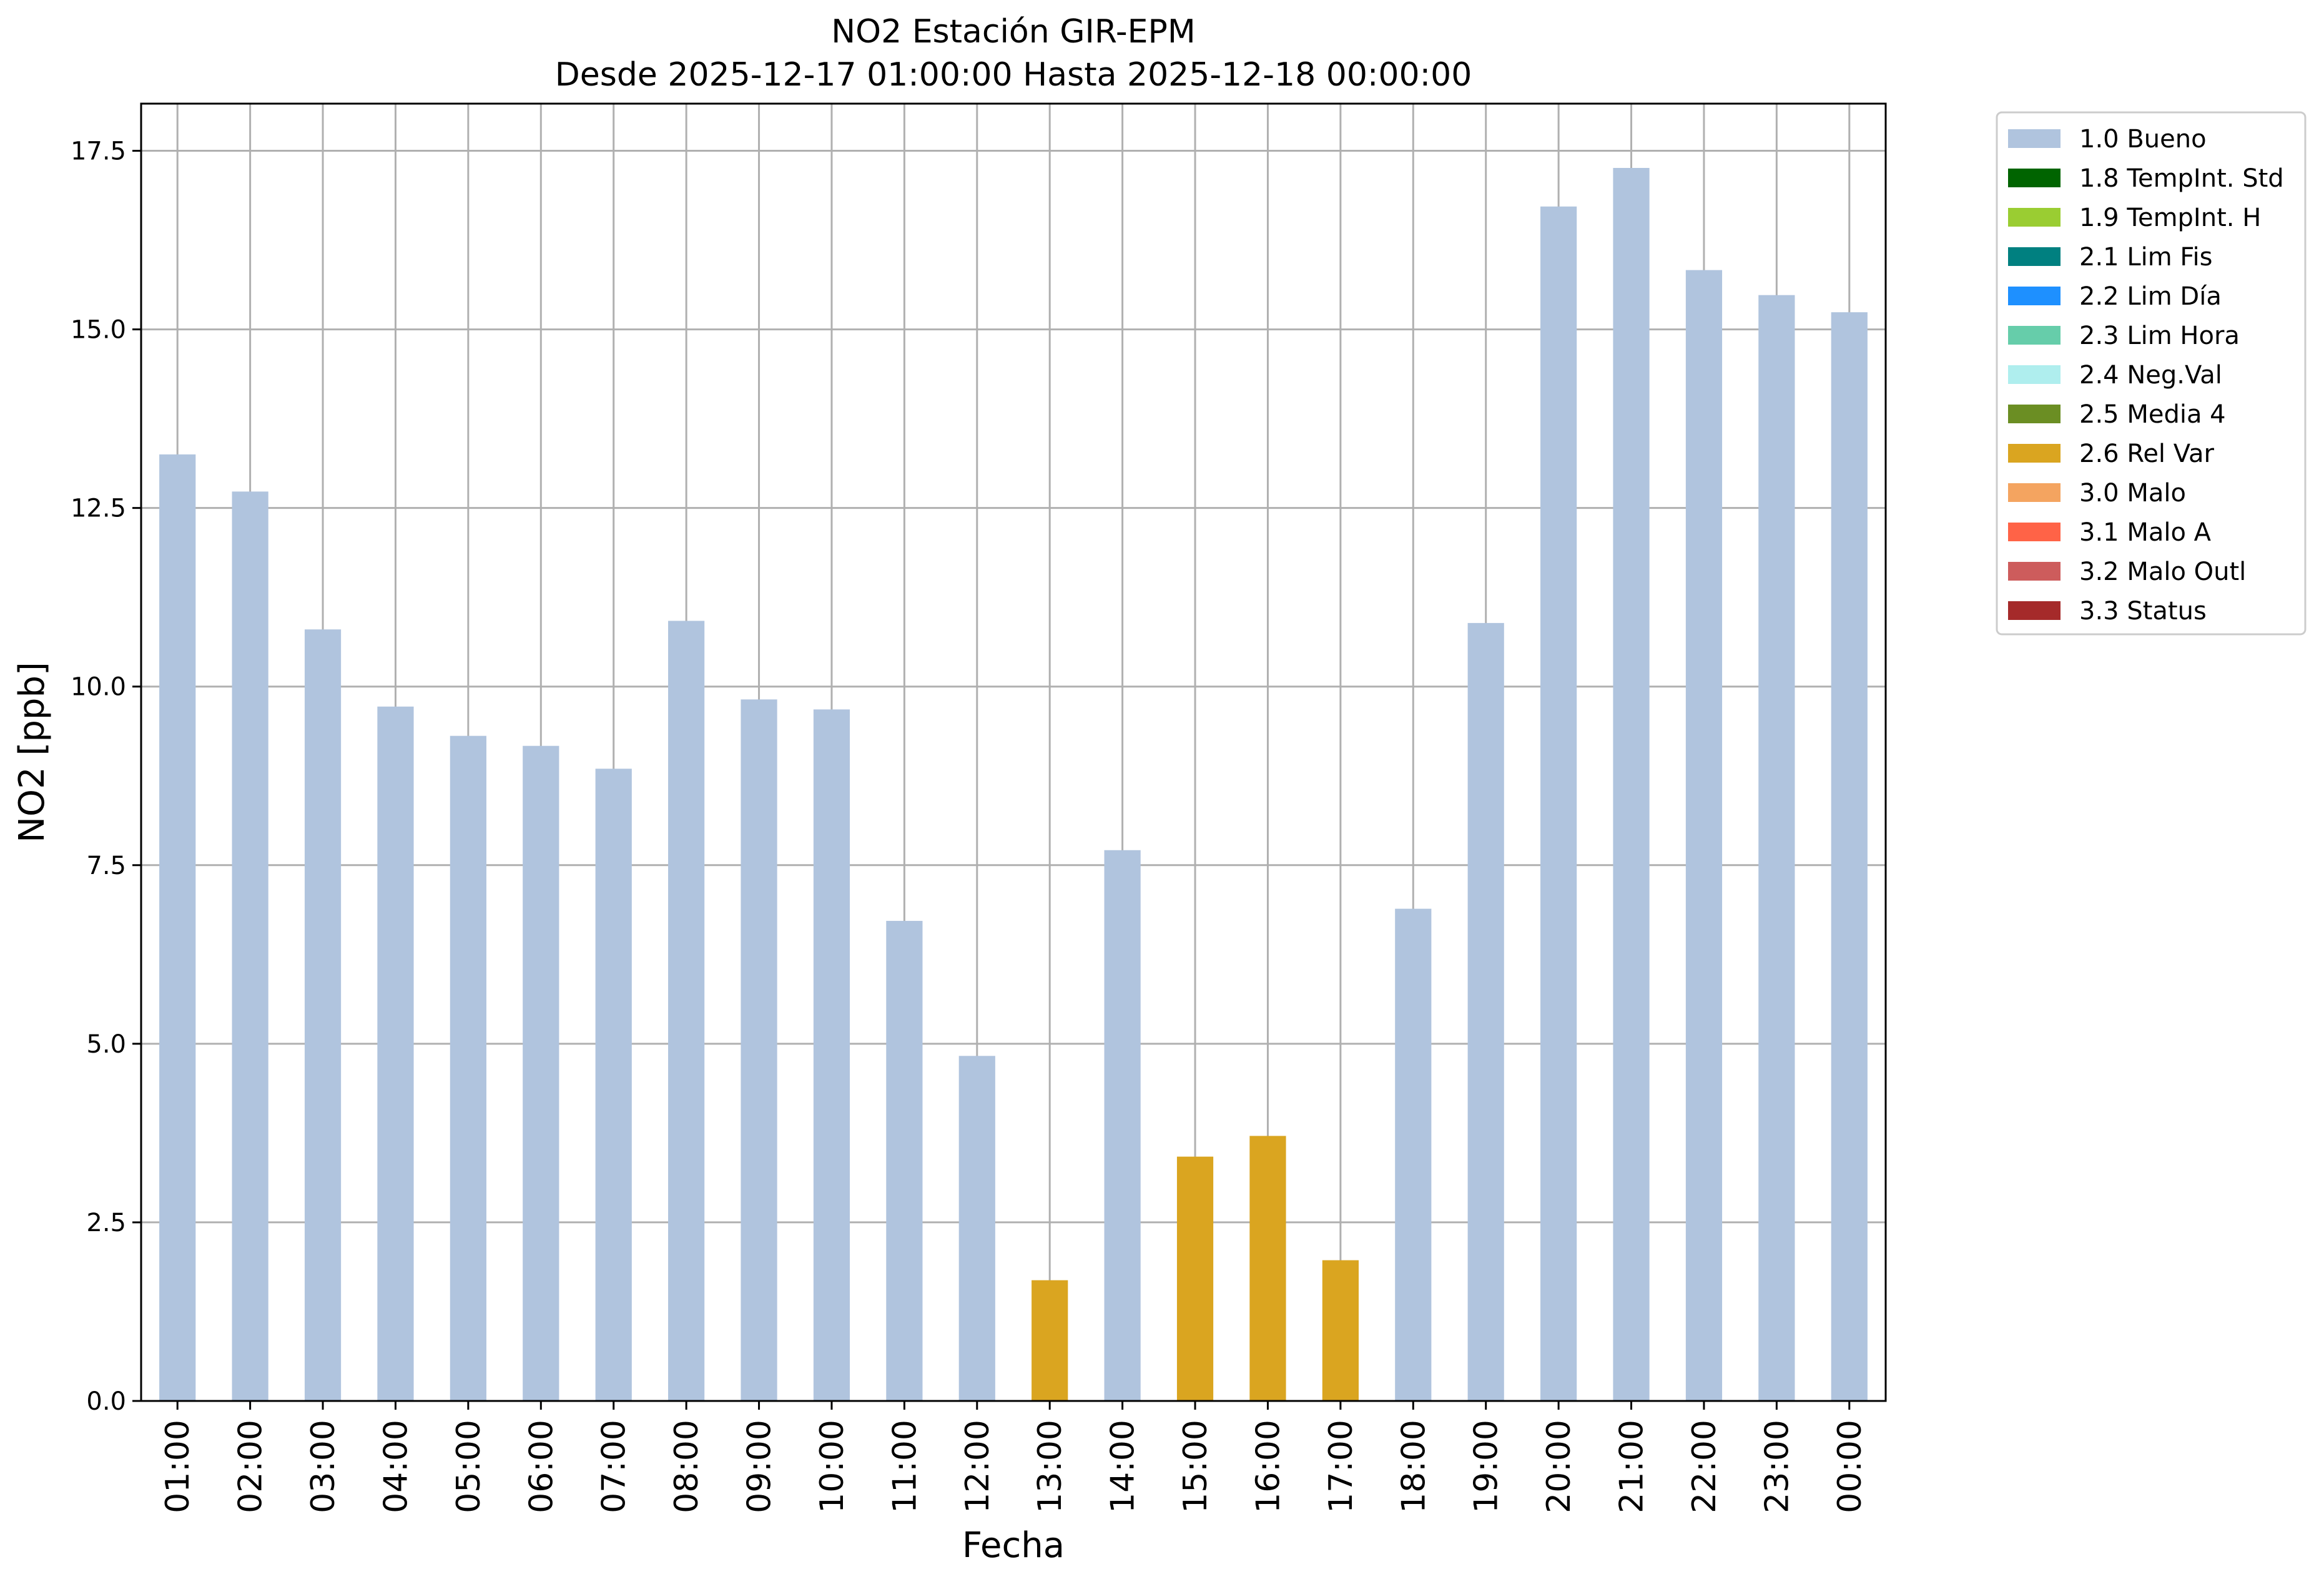 The height and width of the screenshot is (1582, 2324). I want to click on x-tick-label: 03:00, so click(323, 1466).